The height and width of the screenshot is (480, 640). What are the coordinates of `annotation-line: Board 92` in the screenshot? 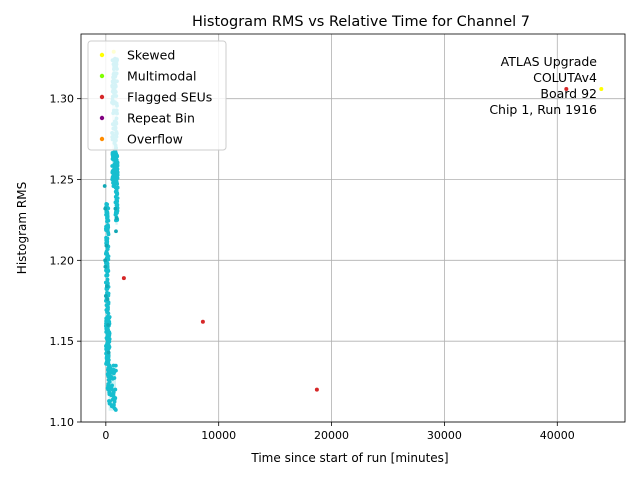 It's located at (568, 93).